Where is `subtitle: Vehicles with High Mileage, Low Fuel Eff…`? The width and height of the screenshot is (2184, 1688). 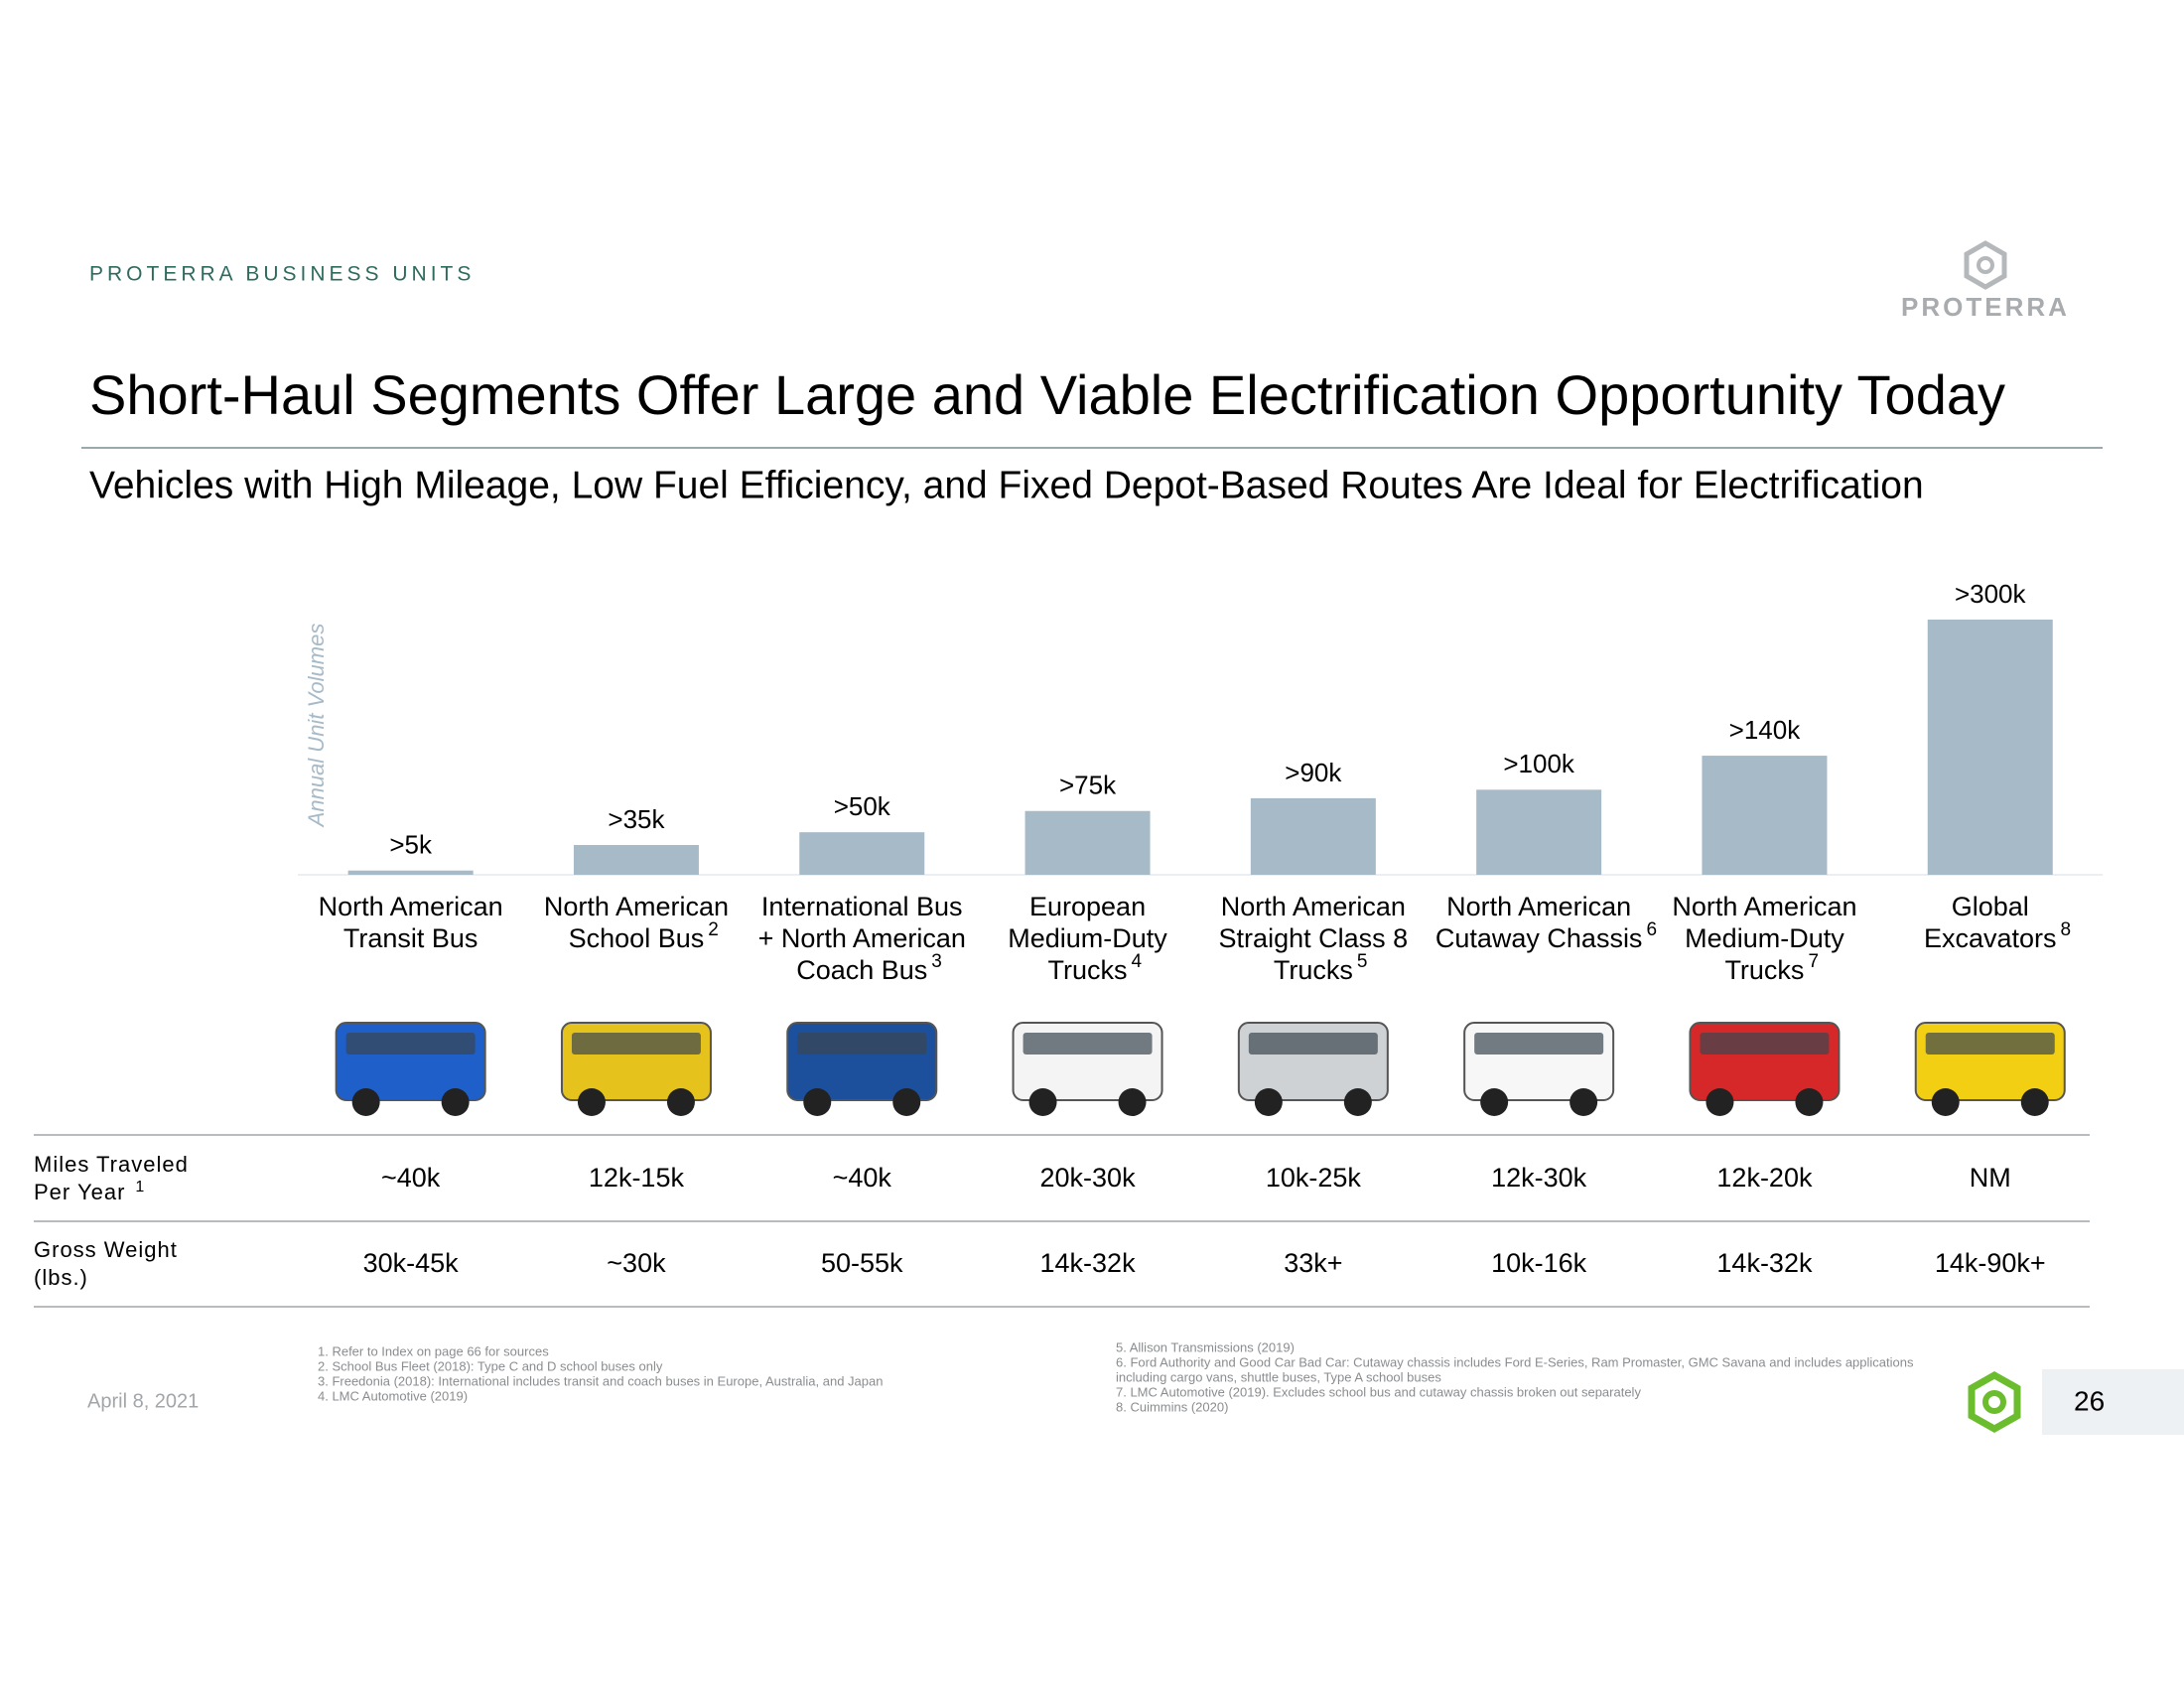
subtitle: Vehicles with High Mileage, Low Fuel Eff… is located at coordinates (1006, 485).